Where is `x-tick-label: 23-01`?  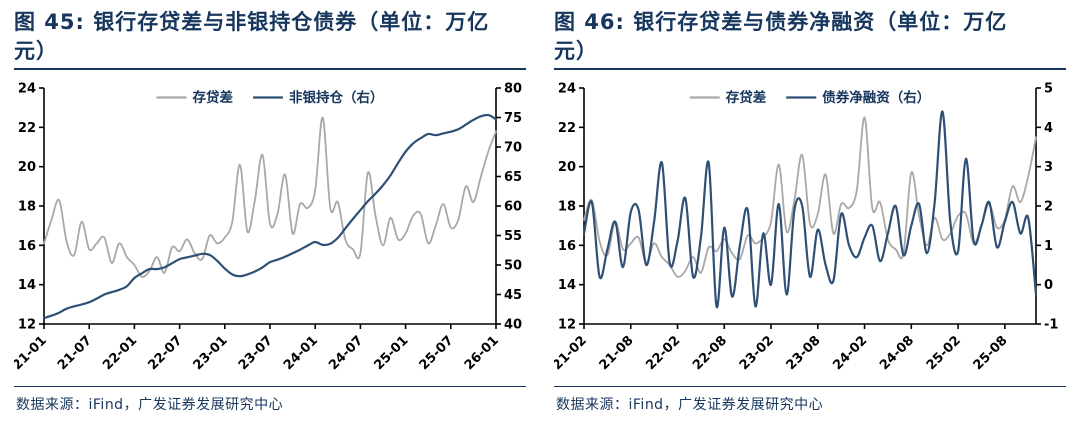
x-tick-label: 23-01 is located at coordinates (211, 353).